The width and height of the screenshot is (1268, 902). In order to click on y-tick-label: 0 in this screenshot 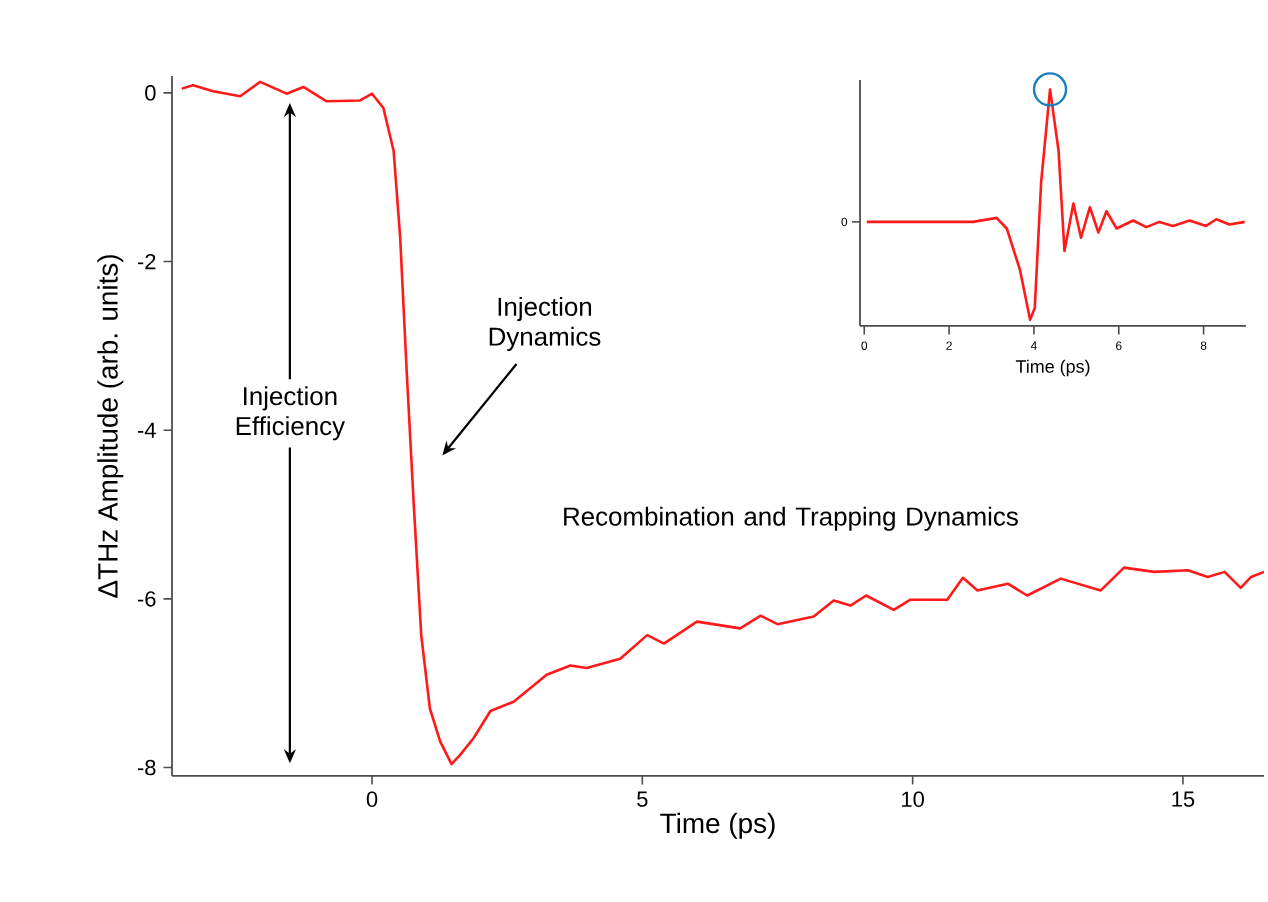, I will do `click(150, 93)`.